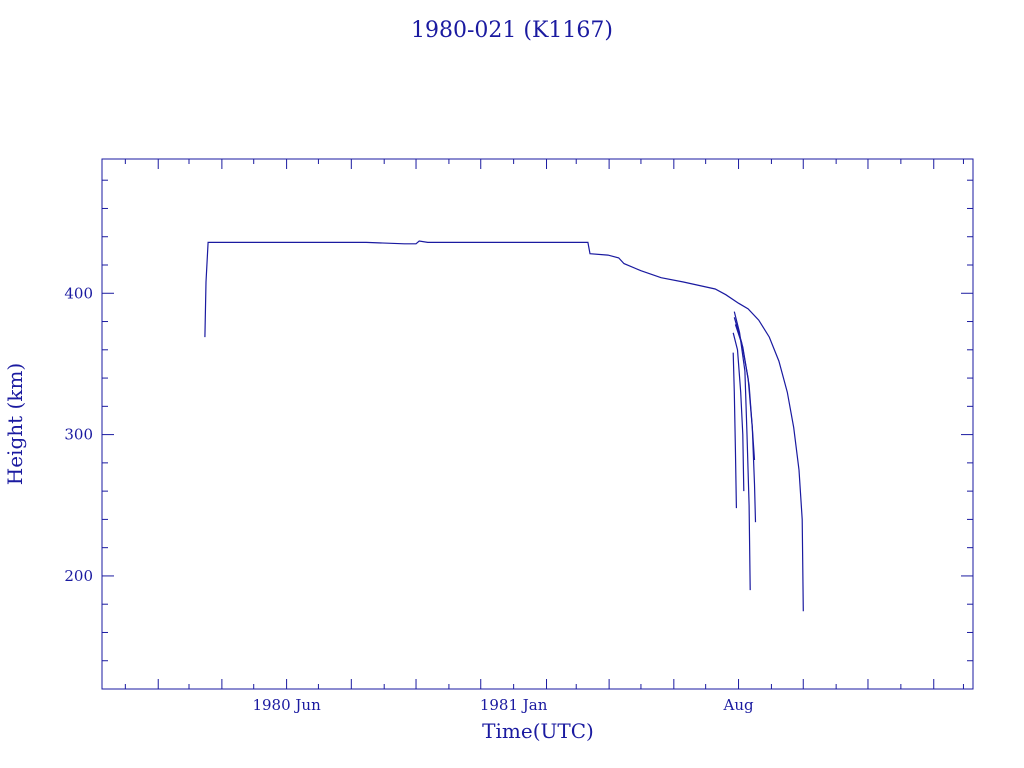 The width and height of the screenshot is (1024, 768). Describe the element at coordinates (538, 731) in the screenshot. I see `x-axis-title: Time(UTC)` at that location.